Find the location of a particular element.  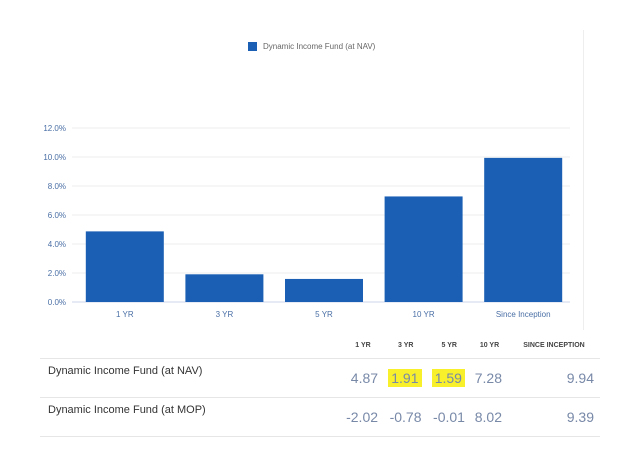

table-cell: 7.28 is located at coordinates (489, 378).